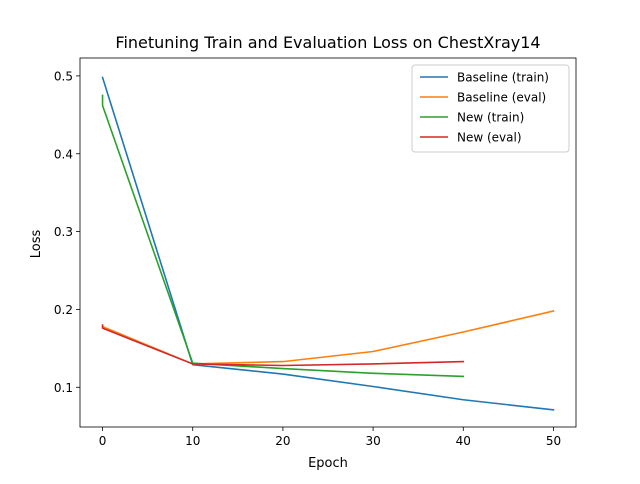 The width and height of the screenshot is (640, 484). Describe the element at coordinates (501, 98) in the screenshot. I see `legend-label-2: Baseline (eval)` at that location.